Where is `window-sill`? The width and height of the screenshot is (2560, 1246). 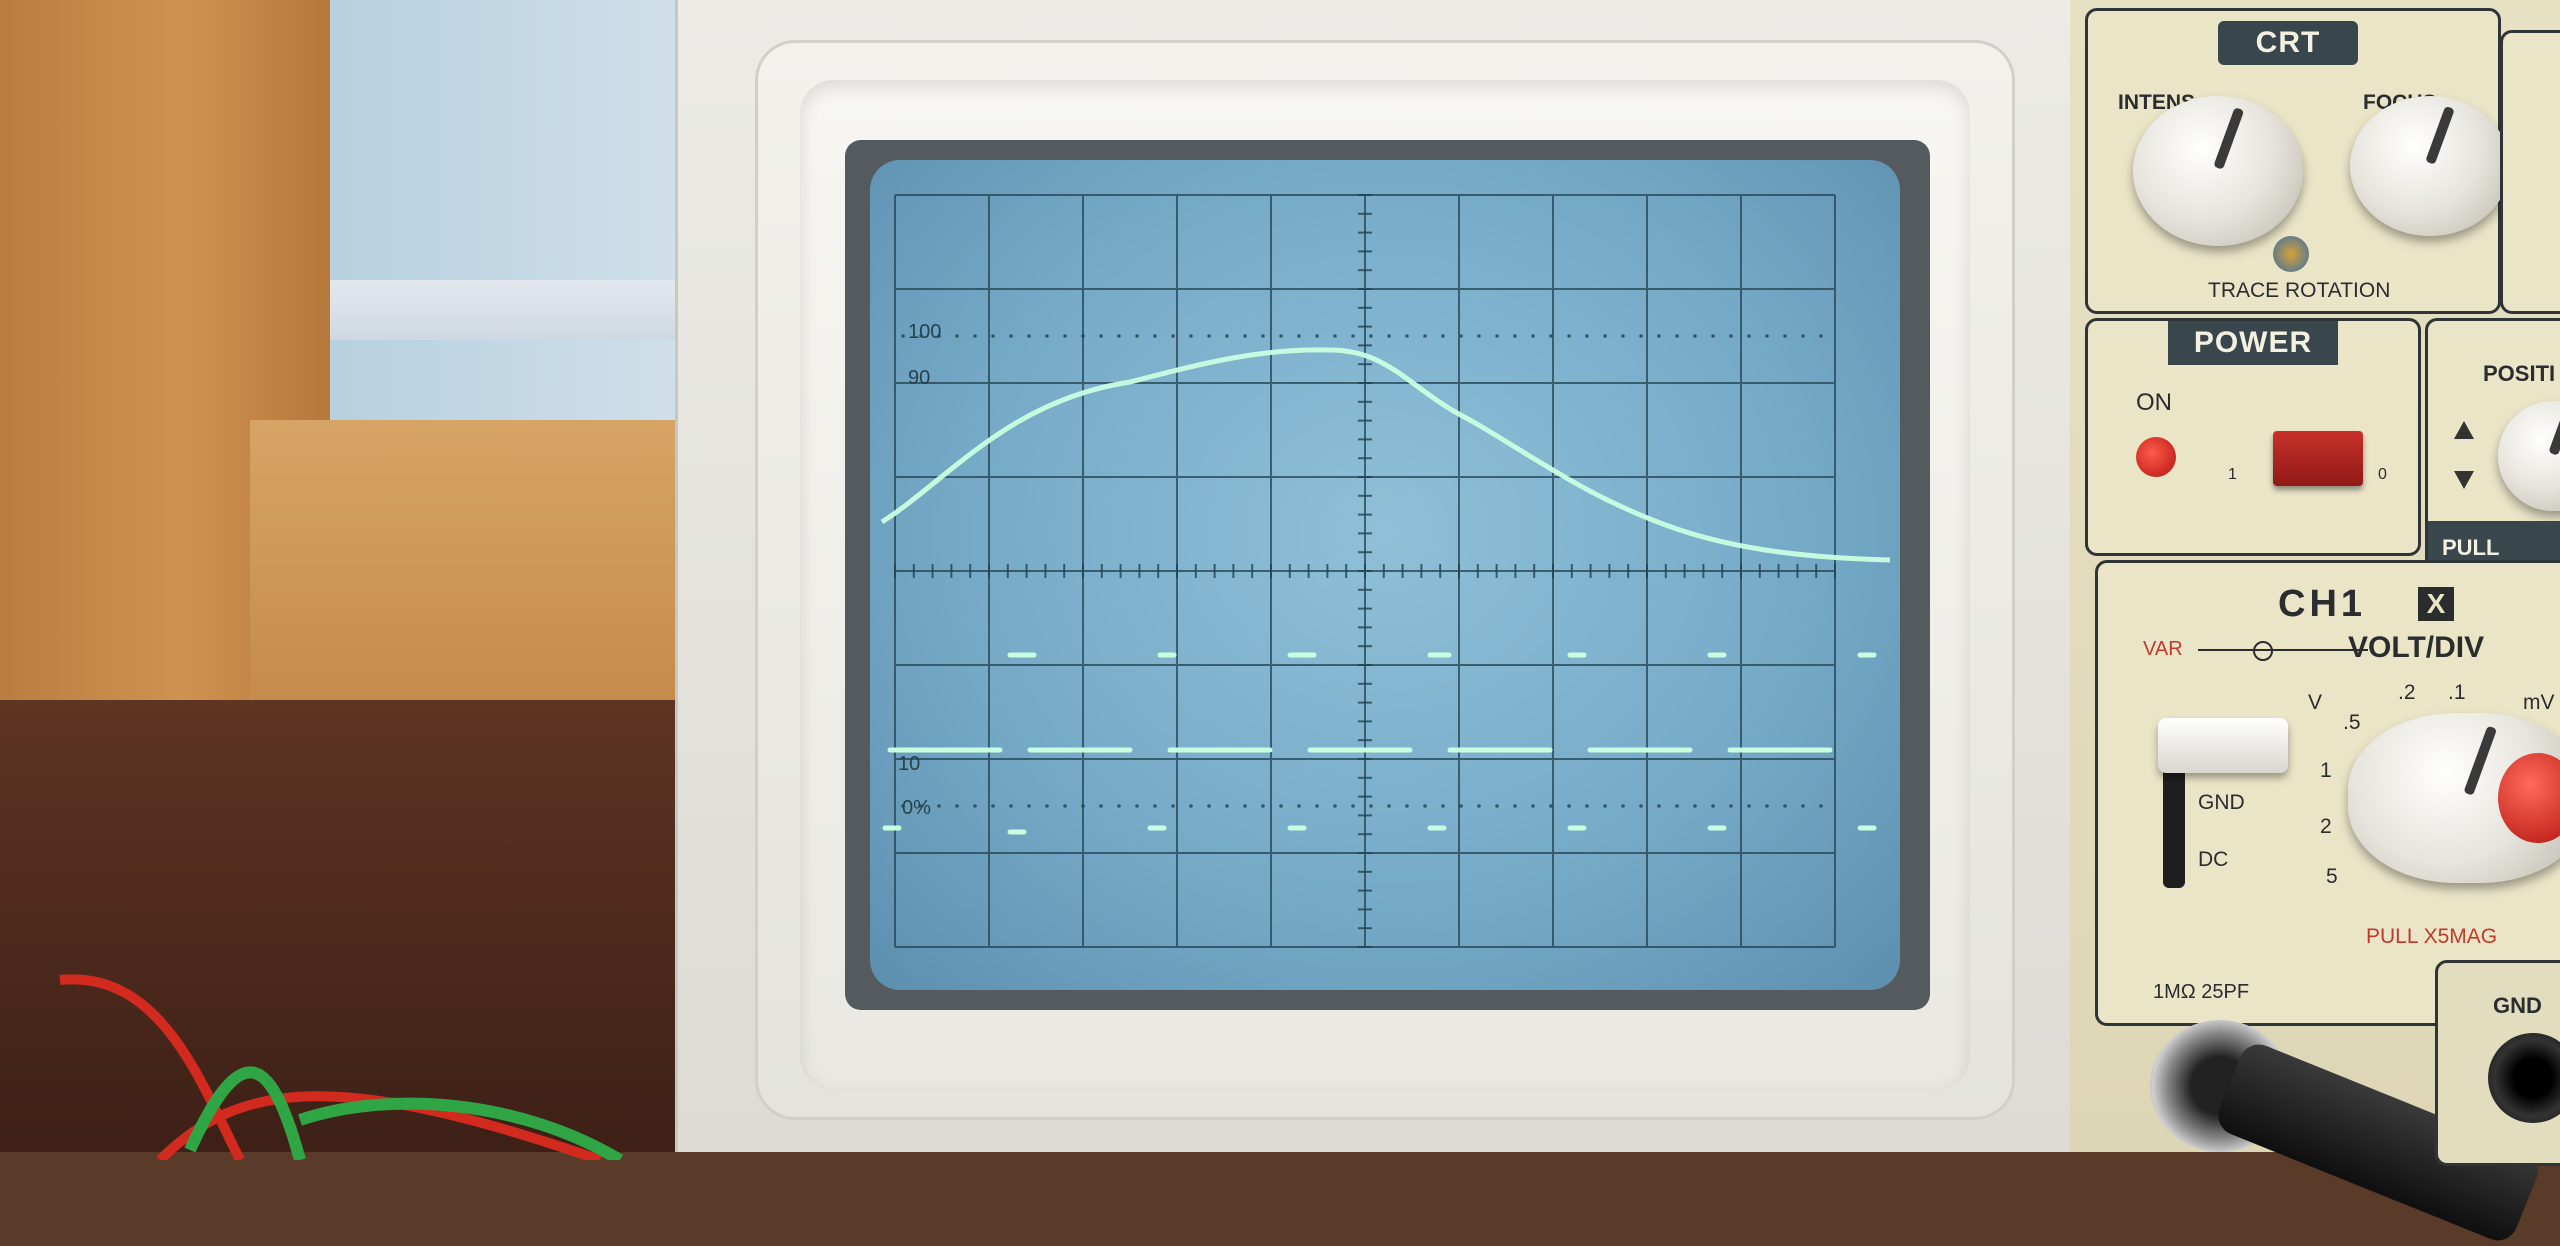
window-sill is located at coordinates (490, 310).